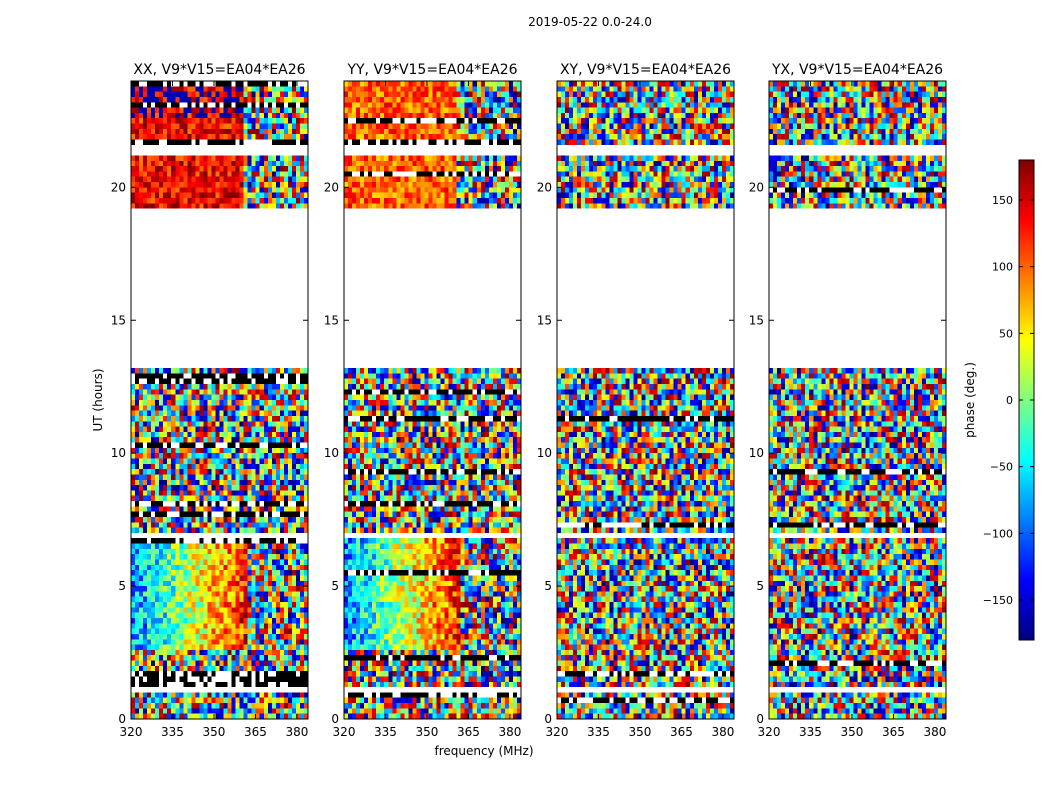  What do you see at coordinates (98, 399) in the screenshot?
I see `y-axis-label: UT (hours)` at bounding box center [98, 399].